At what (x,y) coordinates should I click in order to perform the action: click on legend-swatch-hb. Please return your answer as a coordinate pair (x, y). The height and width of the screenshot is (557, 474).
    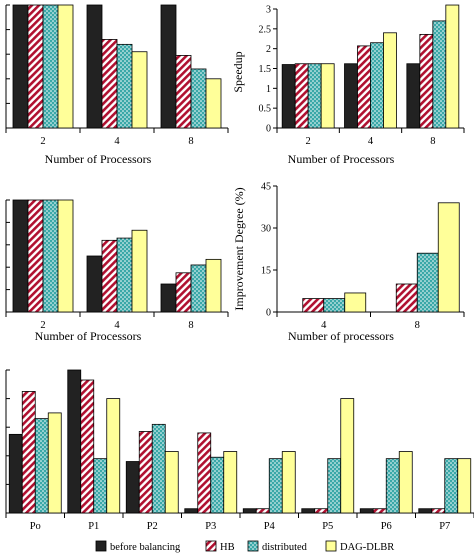
    Looking at the image, I should click on (211, 546).